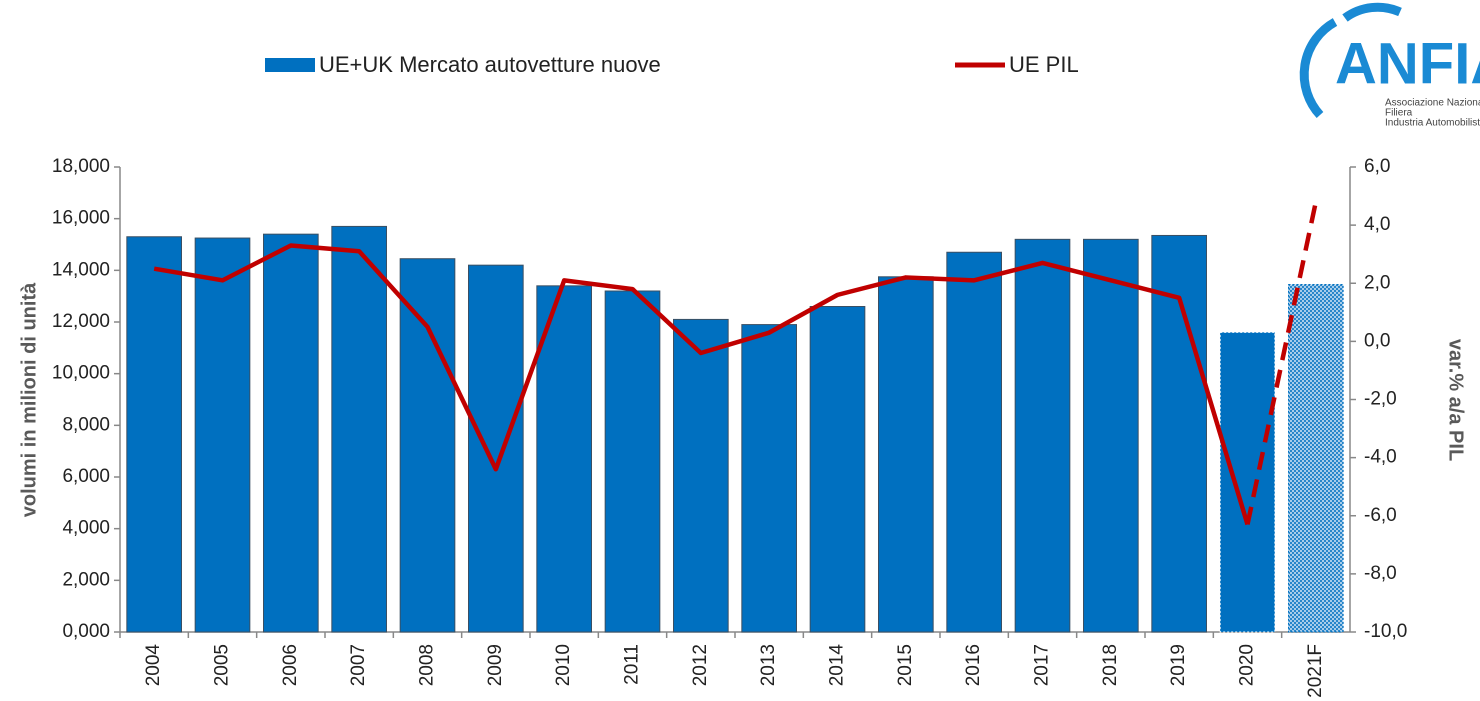 The width and height of the screenshot is (1480, 701). Describe the element at coordinates (222, 665) in the screenshot. I see `x-tick-label: 2005` at that location.